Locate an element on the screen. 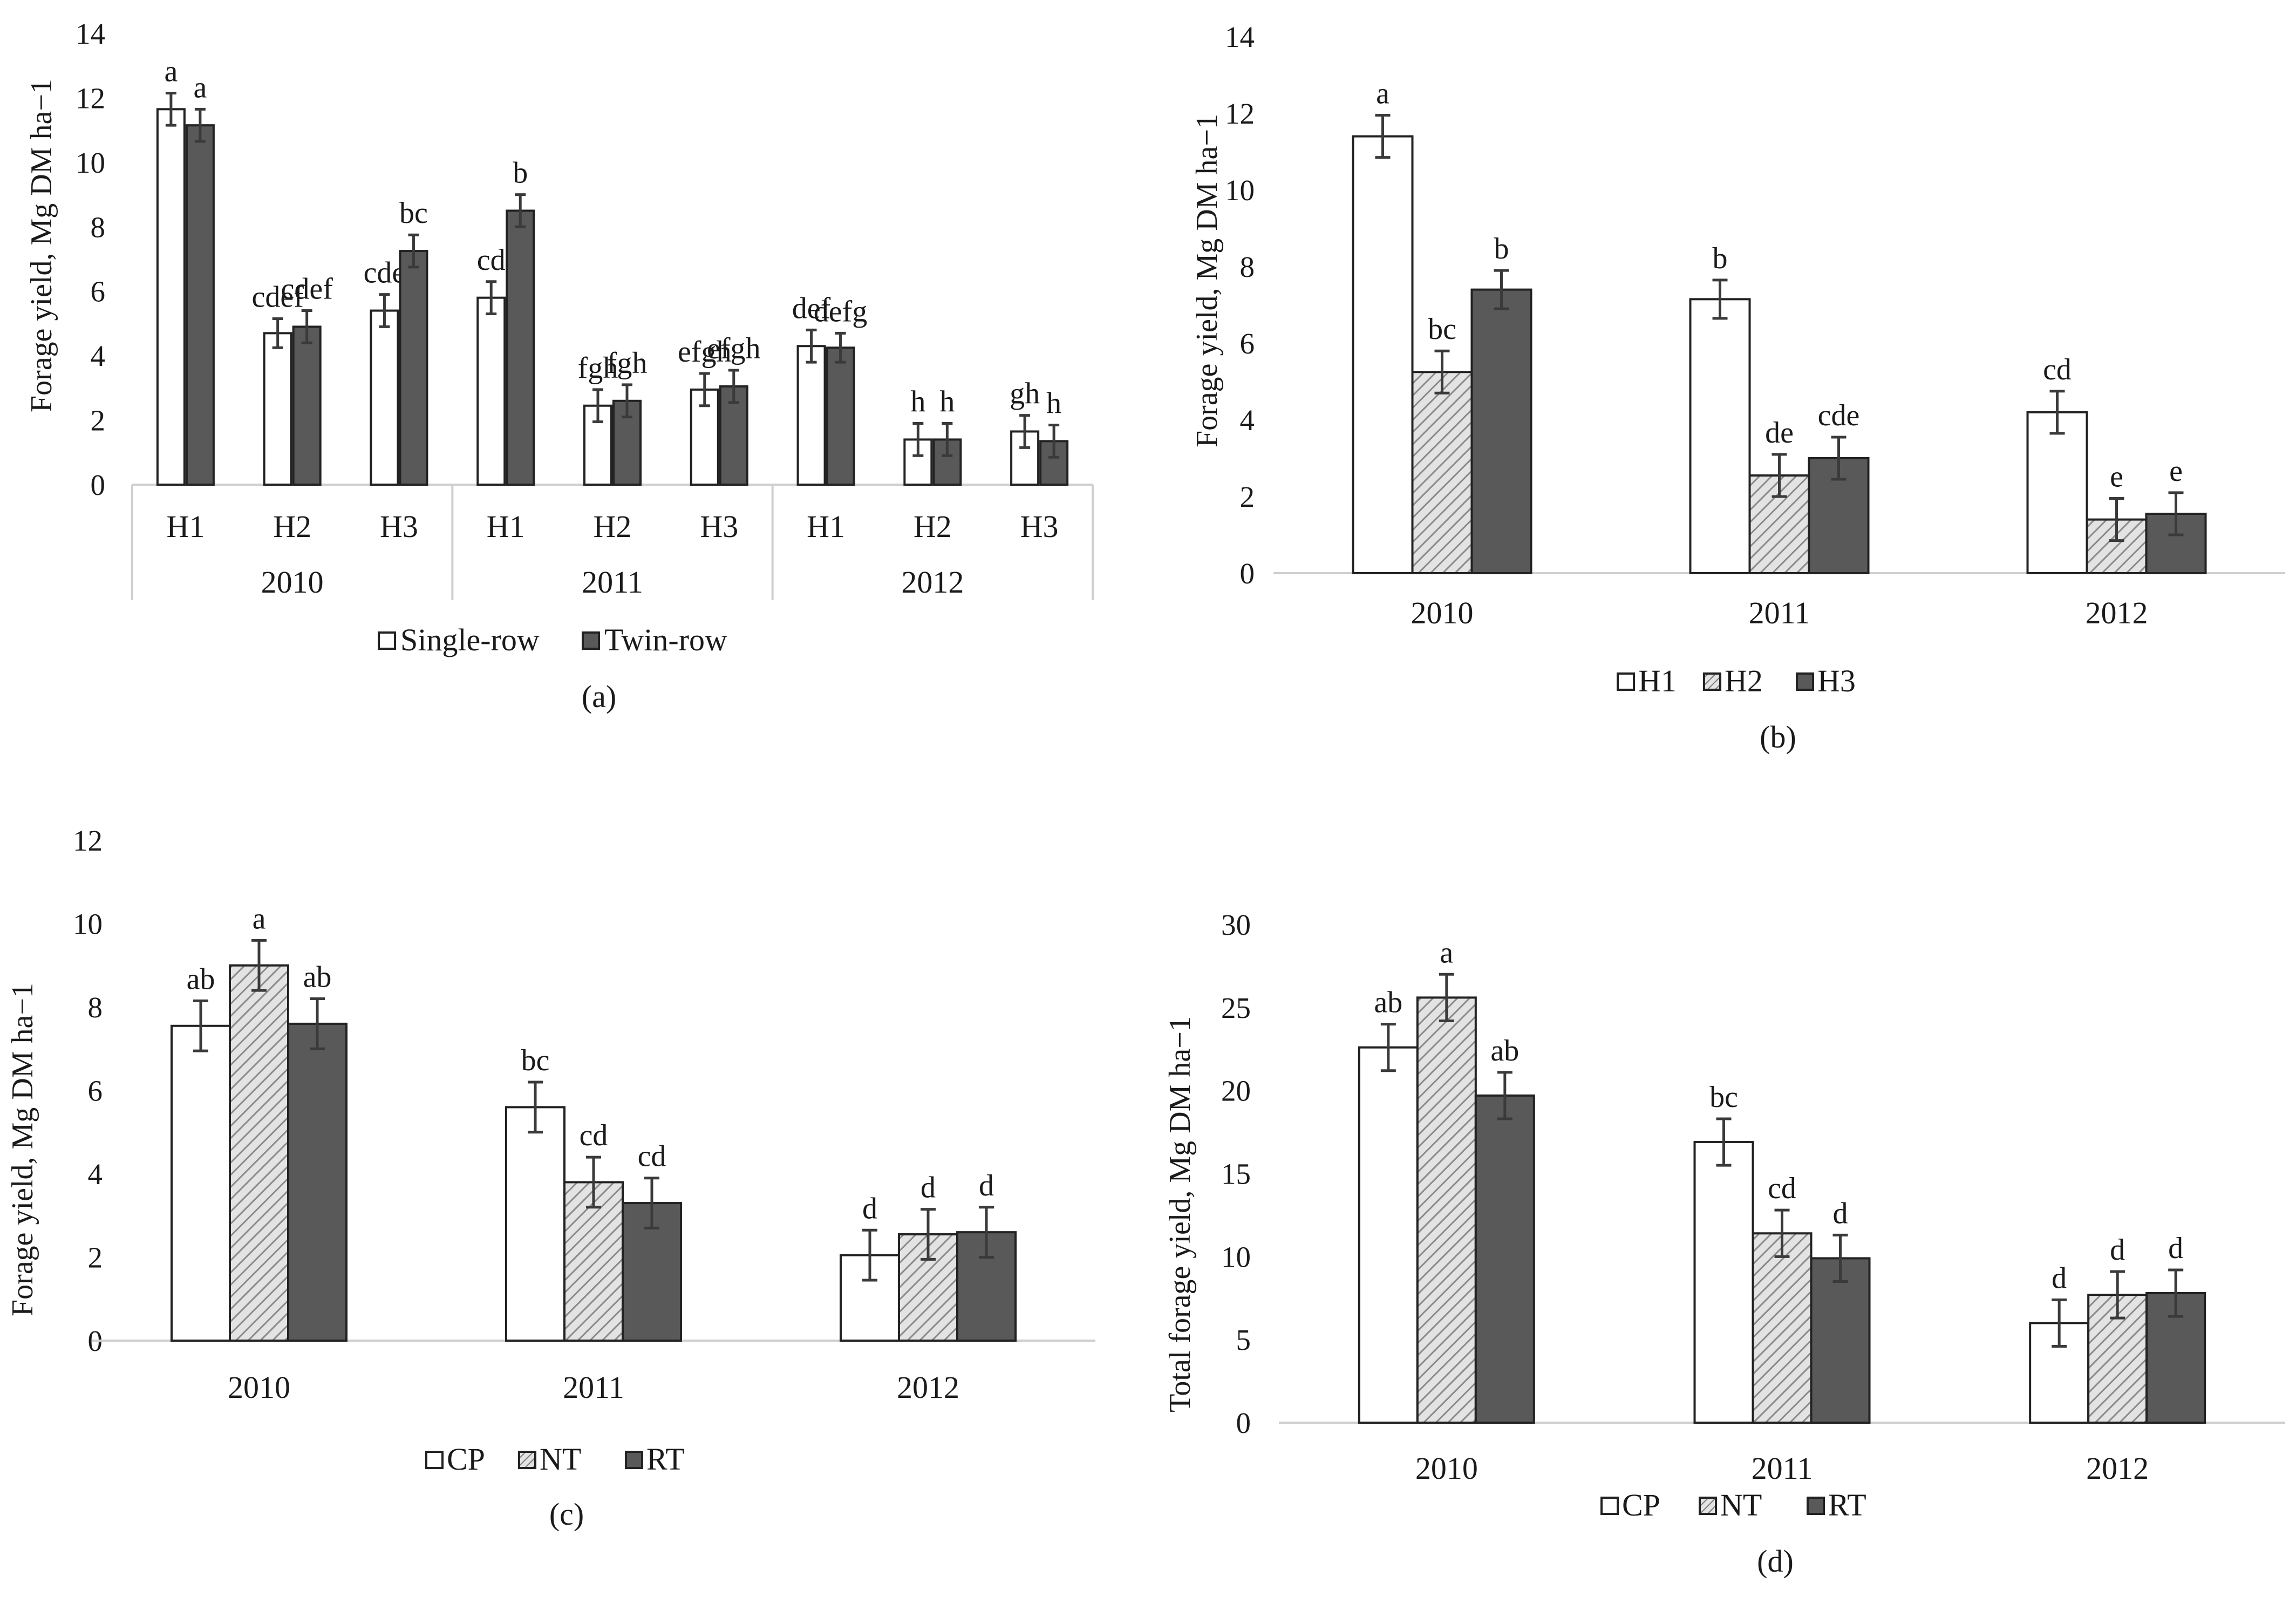 The image size is (2296, 1597). panel-c-ylabel: Forage yield, Mg DM ha−1 is located at coordinates (23, 1149).